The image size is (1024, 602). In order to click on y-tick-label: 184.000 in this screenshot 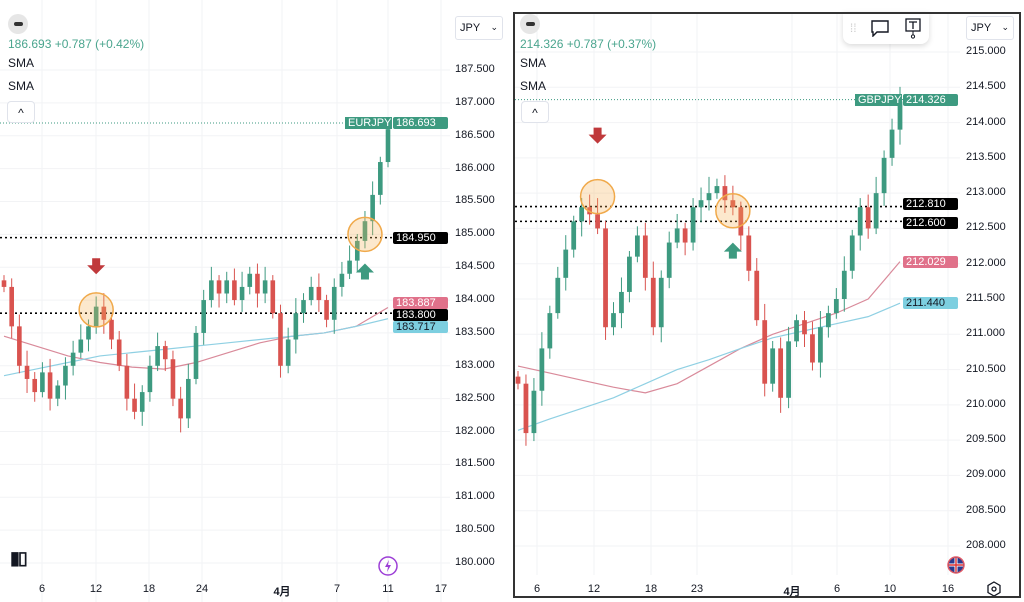, I will do `click(475, 299)`.